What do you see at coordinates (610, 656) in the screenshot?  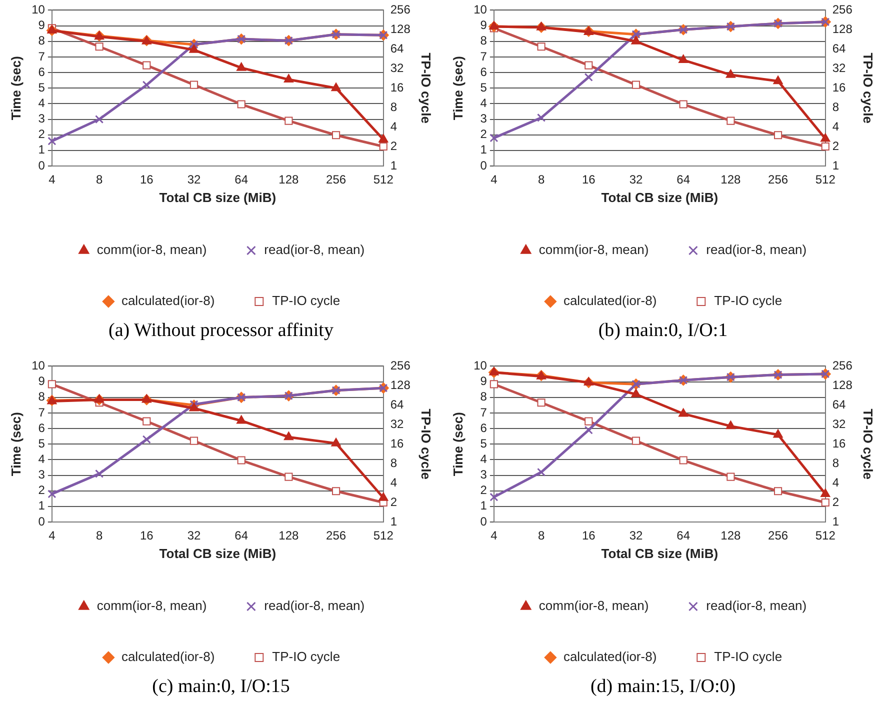 I see `legend-label: calculated(ior-8)` at bounding box center [610, 656].